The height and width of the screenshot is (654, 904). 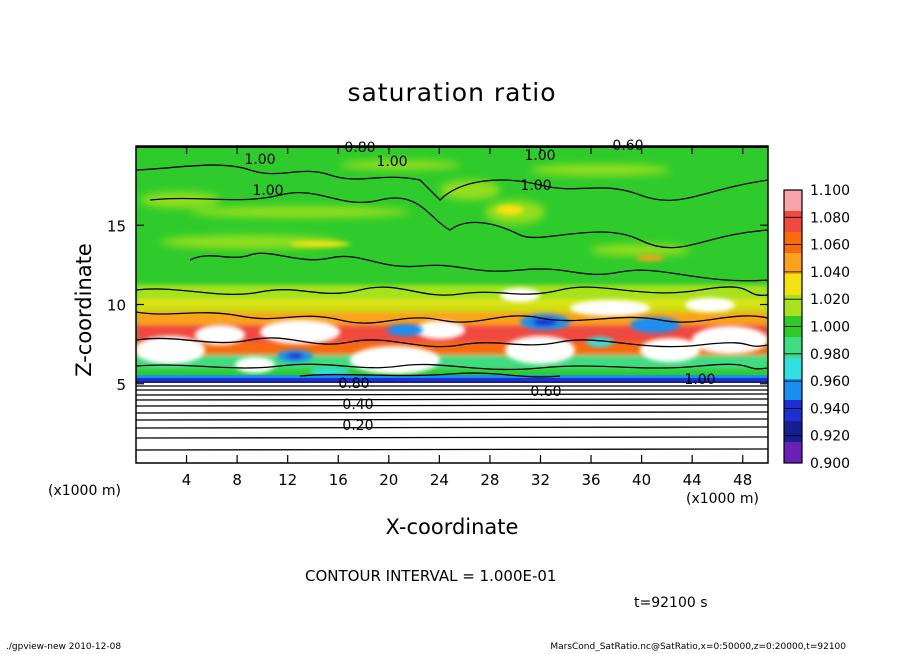 I want to click on colorbar-tick-label: 0.940, so click(x=830, y=409).